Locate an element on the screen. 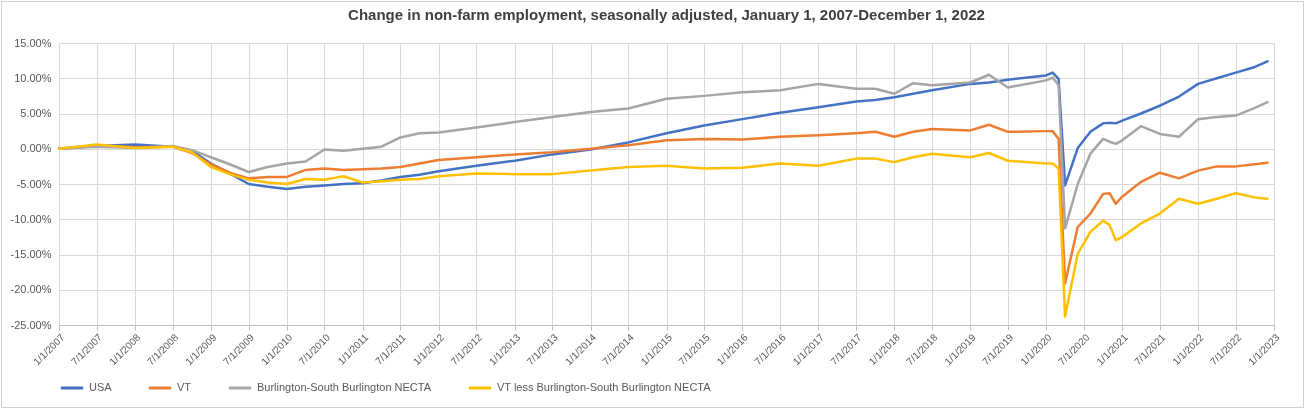  legend-label: VT is located at coordinates (184, 387).